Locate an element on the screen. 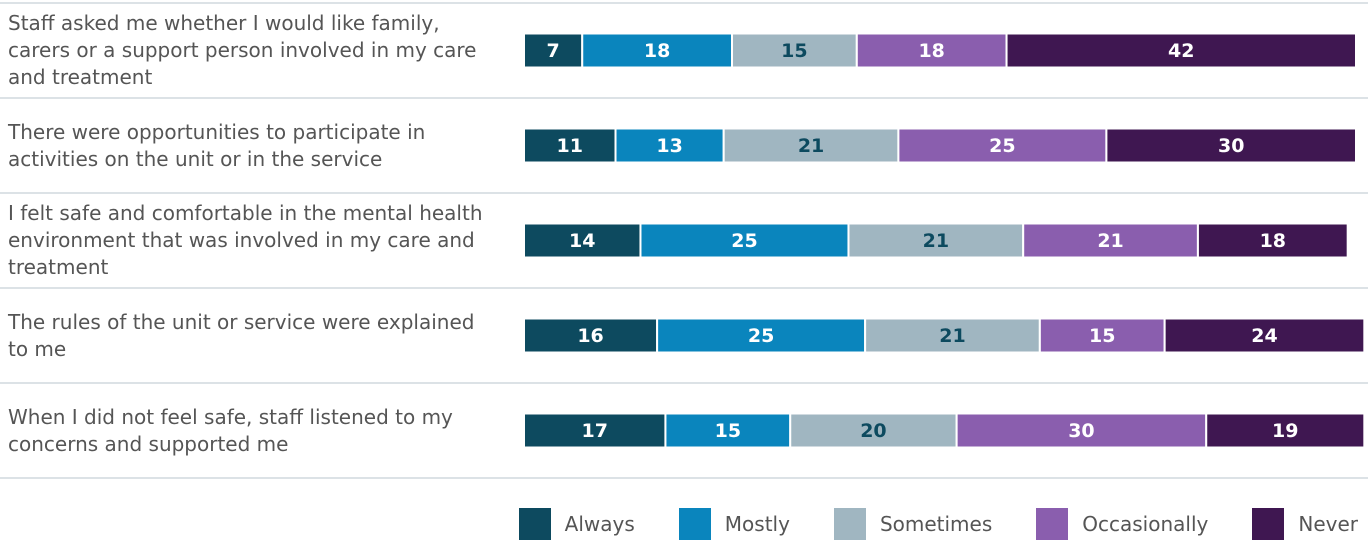 This screenshot has height=542, width=1368. data-label: 16 is located at coordinates (590, 336).